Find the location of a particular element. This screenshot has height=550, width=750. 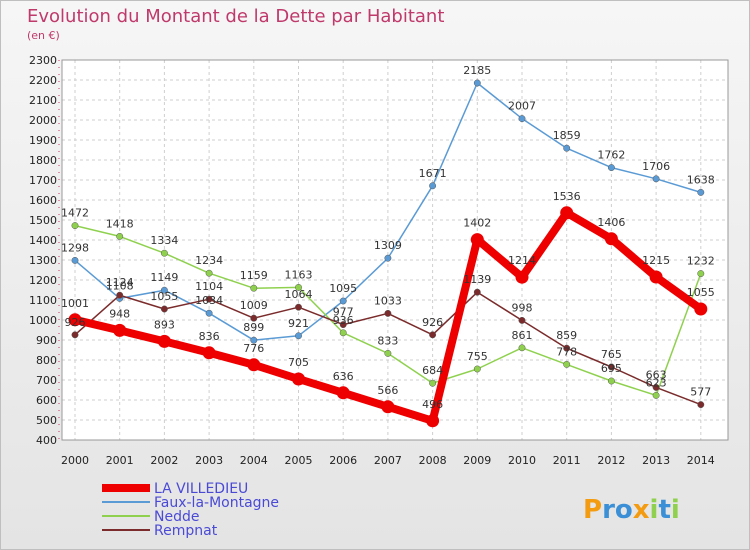

legend-label: Nedde is located at coordinates (176, 517).